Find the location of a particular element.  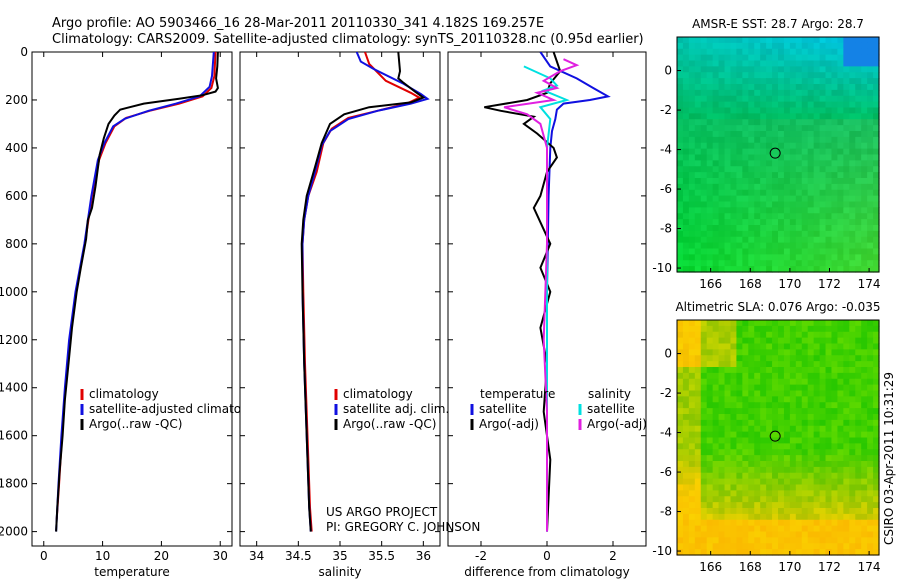

map-y-tick-label: 0 is located at coordinates (668, 354).